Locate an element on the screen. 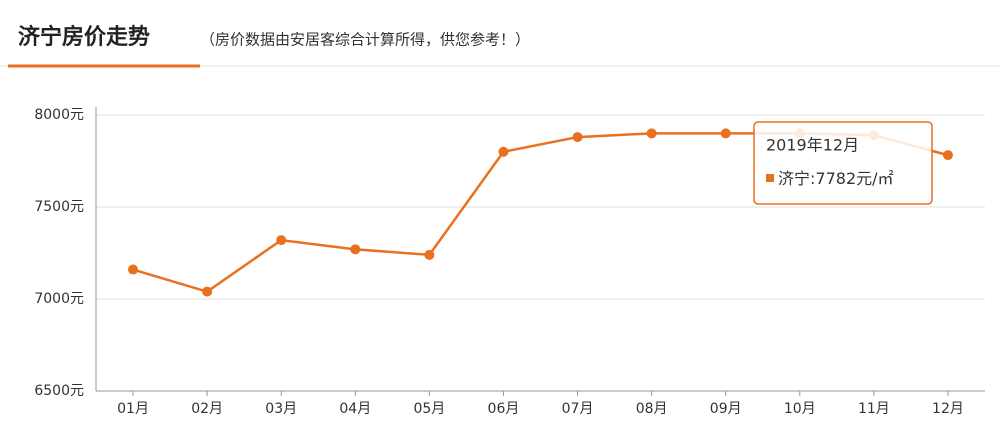  x-tick-label: 05月 is located at coordinates (429, 409).